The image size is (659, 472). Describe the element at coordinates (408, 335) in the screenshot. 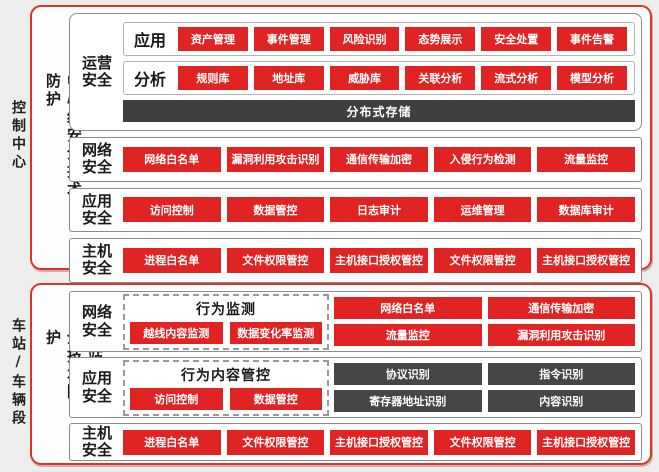

I see `station-traffic-monitoring-block: 流量监控` at that location.